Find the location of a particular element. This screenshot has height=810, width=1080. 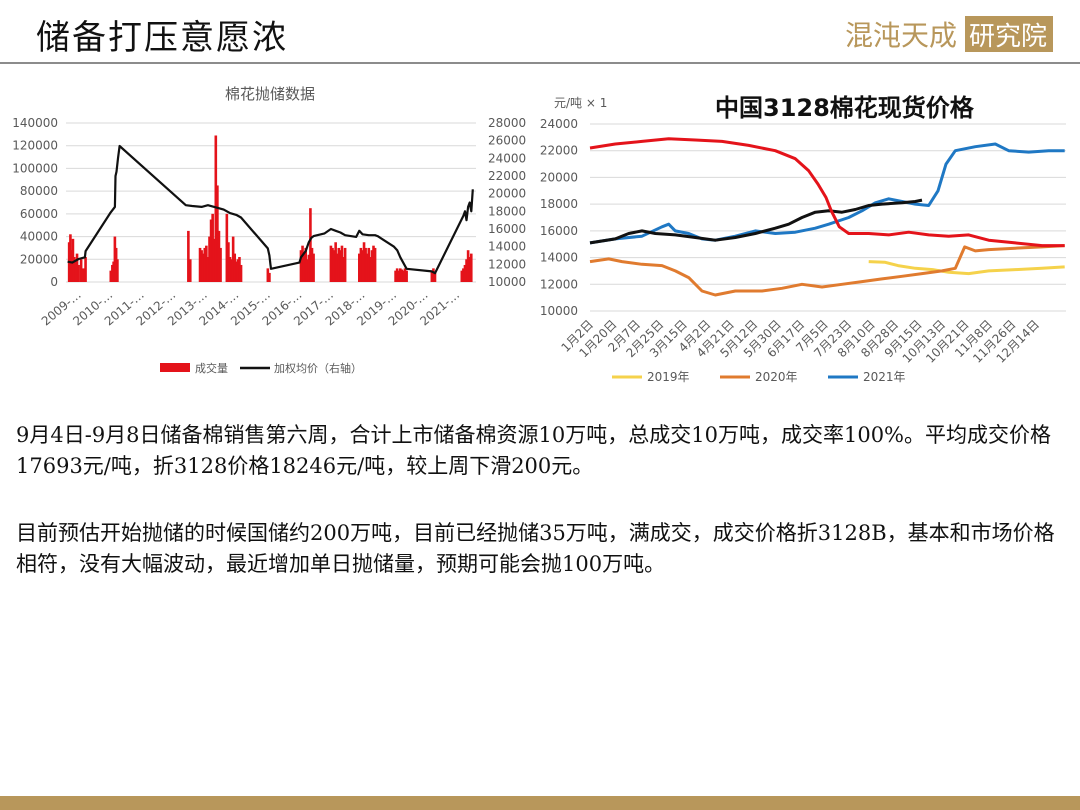

chart1-legend: 成交量 加权均价（右轴） is located at coordinates (261, 368).